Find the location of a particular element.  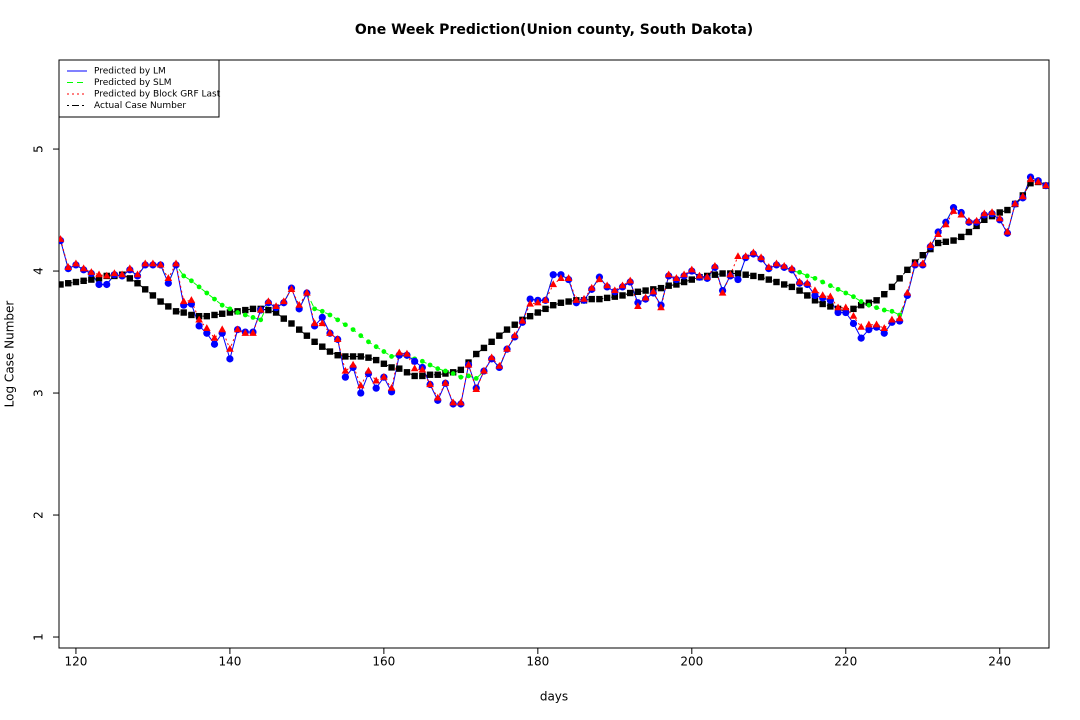

y-tick-label: 5 is located at coordinates (39, 149).